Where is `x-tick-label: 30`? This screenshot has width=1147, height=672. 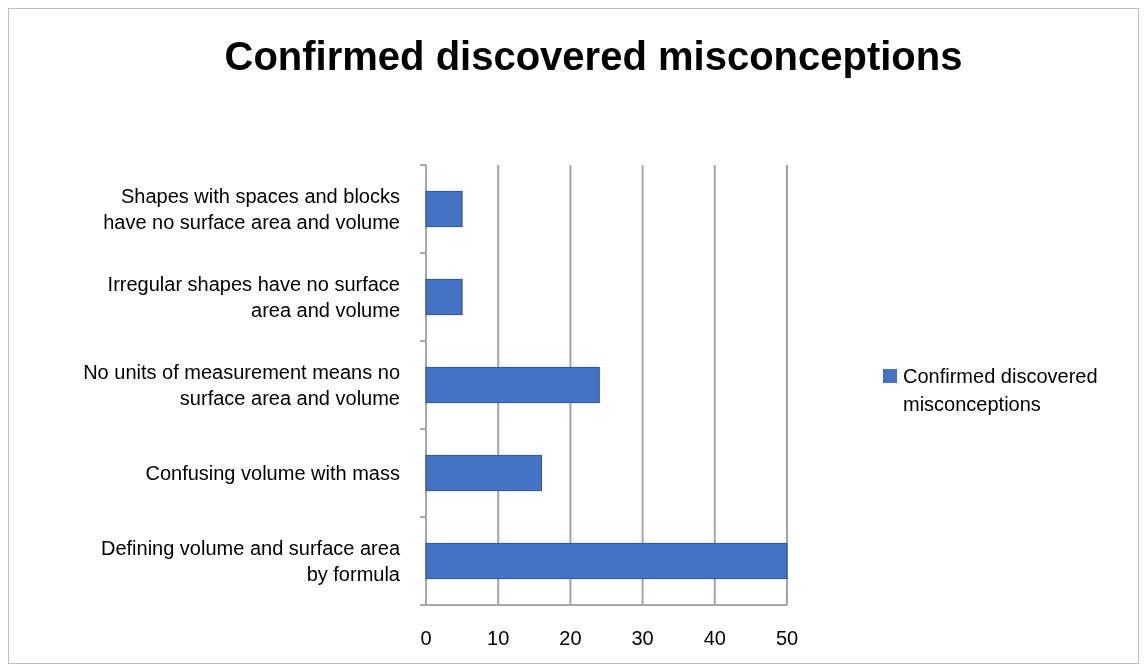 x-tick-label: 30 is located at coordinates (642, 638).